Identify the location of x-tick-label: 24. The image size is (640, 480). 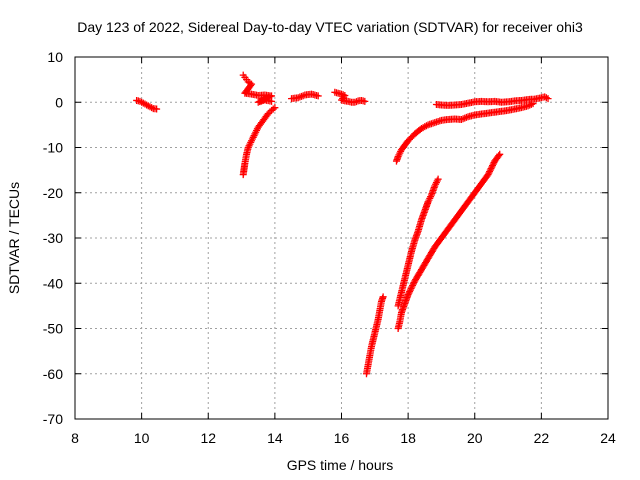
(608, 438).